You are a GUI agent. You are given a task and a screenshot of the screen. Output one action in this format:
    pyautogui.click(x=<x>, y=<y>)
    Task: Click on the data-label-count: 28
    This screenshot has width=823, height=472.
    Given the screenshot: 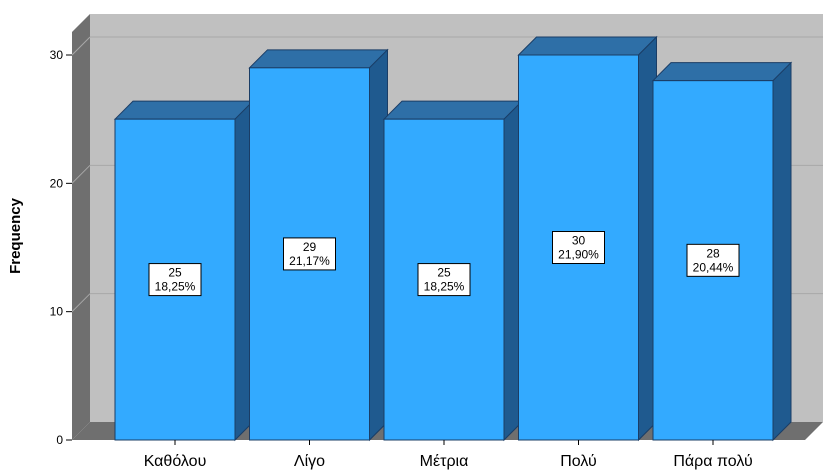 What is the action you would take?
    pyautogui.click(x=713, y=253)
    